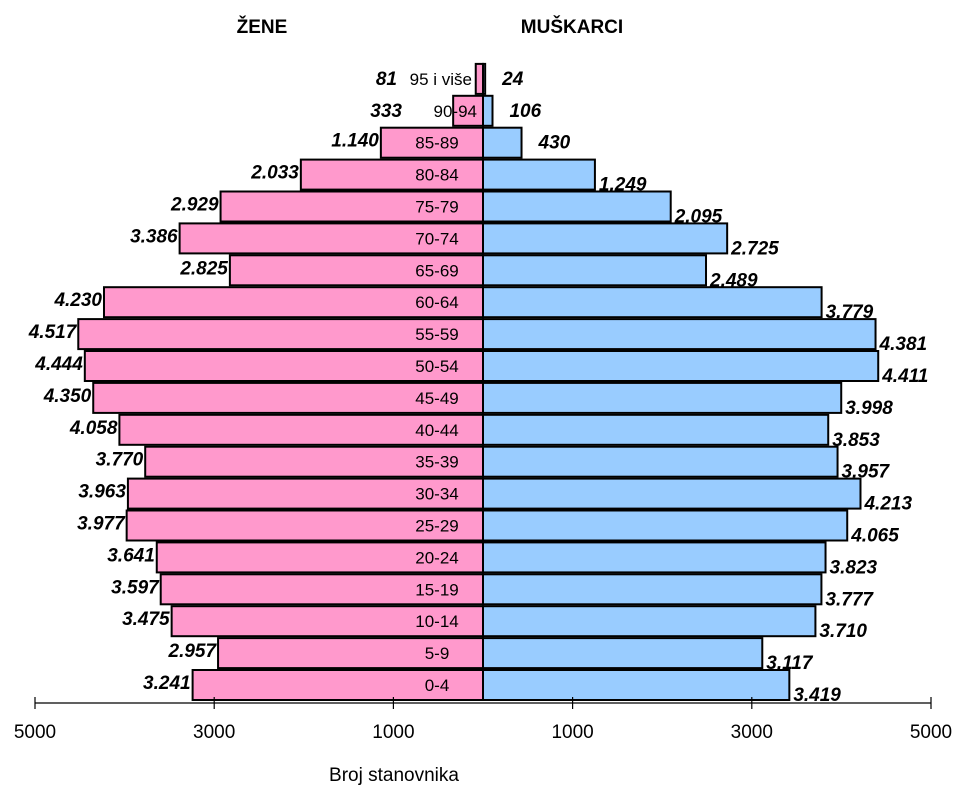  Describe the element at coordinates (525, 111) in the screenshot. I see `male-value-label-18: 106` at that location.